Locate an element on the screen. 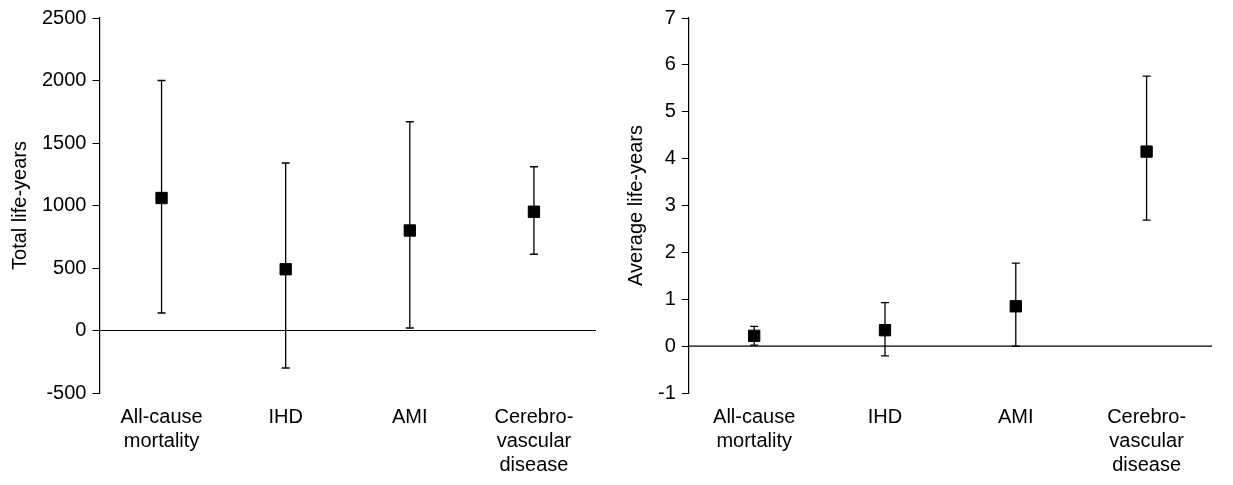 Image resolution: width=1233 pixels, height=485 pixels. y-tick-label: 6 is located at coordinates (670, 63).